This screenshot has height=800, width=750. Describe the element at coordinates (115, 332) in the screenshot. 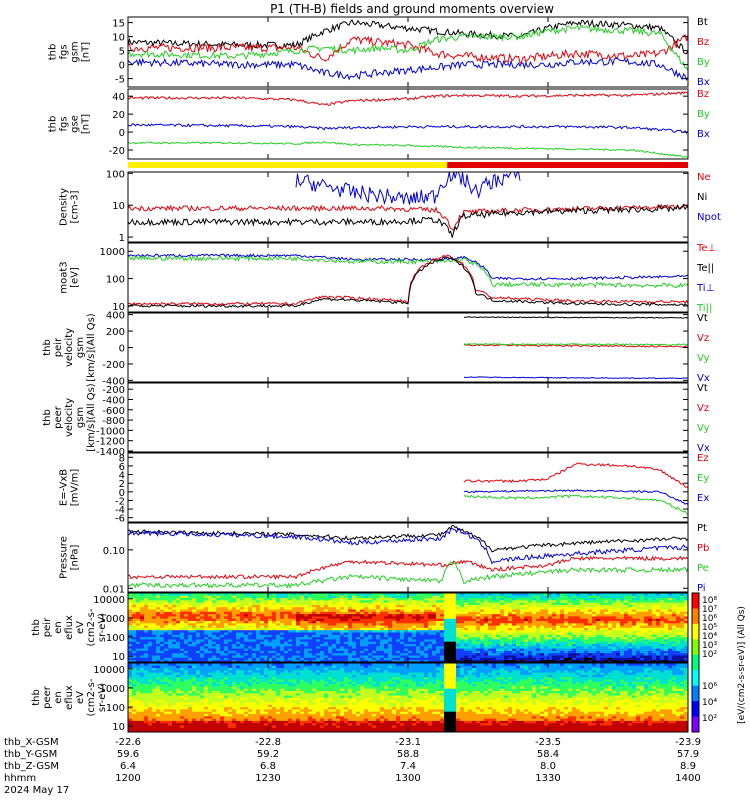

I see `y-tick-label: 200` at that location.